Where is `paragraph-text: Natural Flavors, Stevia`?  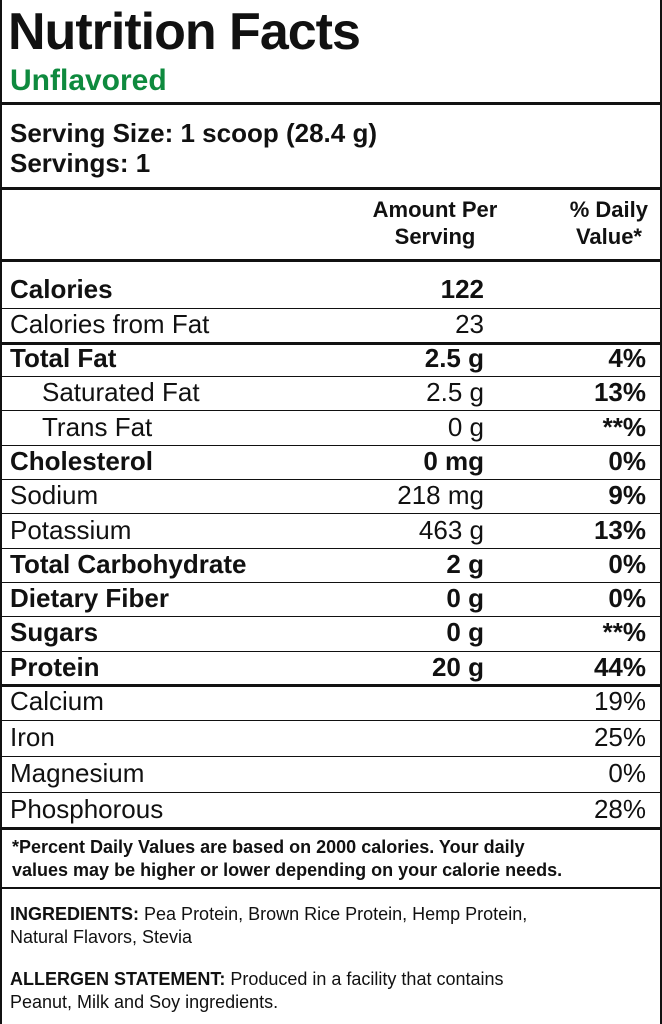
paragraph-text: Natural Flavors, Stevia is located at coordinates (101, 937).